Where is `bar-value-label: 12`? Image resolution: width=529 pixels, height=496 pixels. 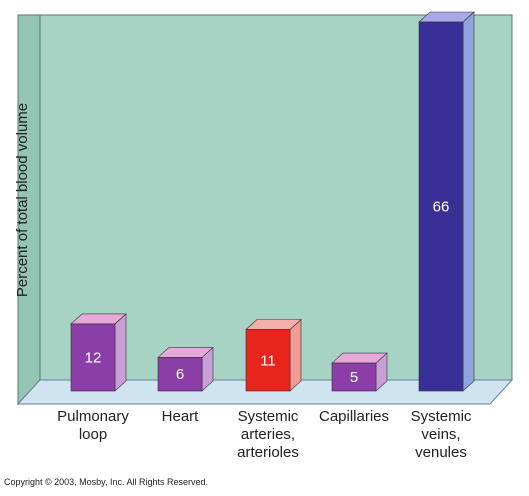
bar-value-label: 12 is located at coordinates (93, 357).